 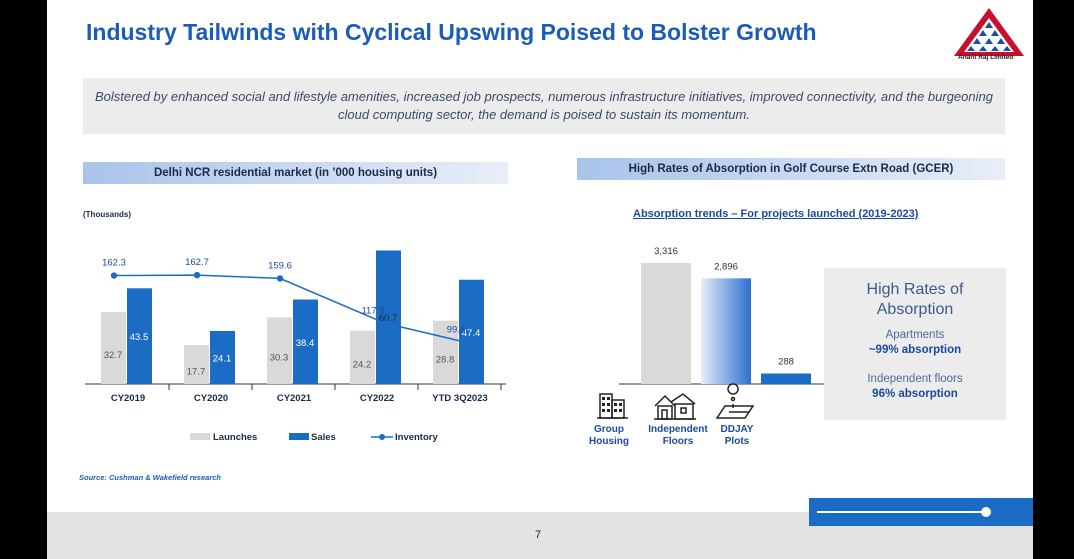 What do you see at coordinates (786, 361) in the screenshot?
I see `absorption-value-label: 288` at bounding box center [786, 361].